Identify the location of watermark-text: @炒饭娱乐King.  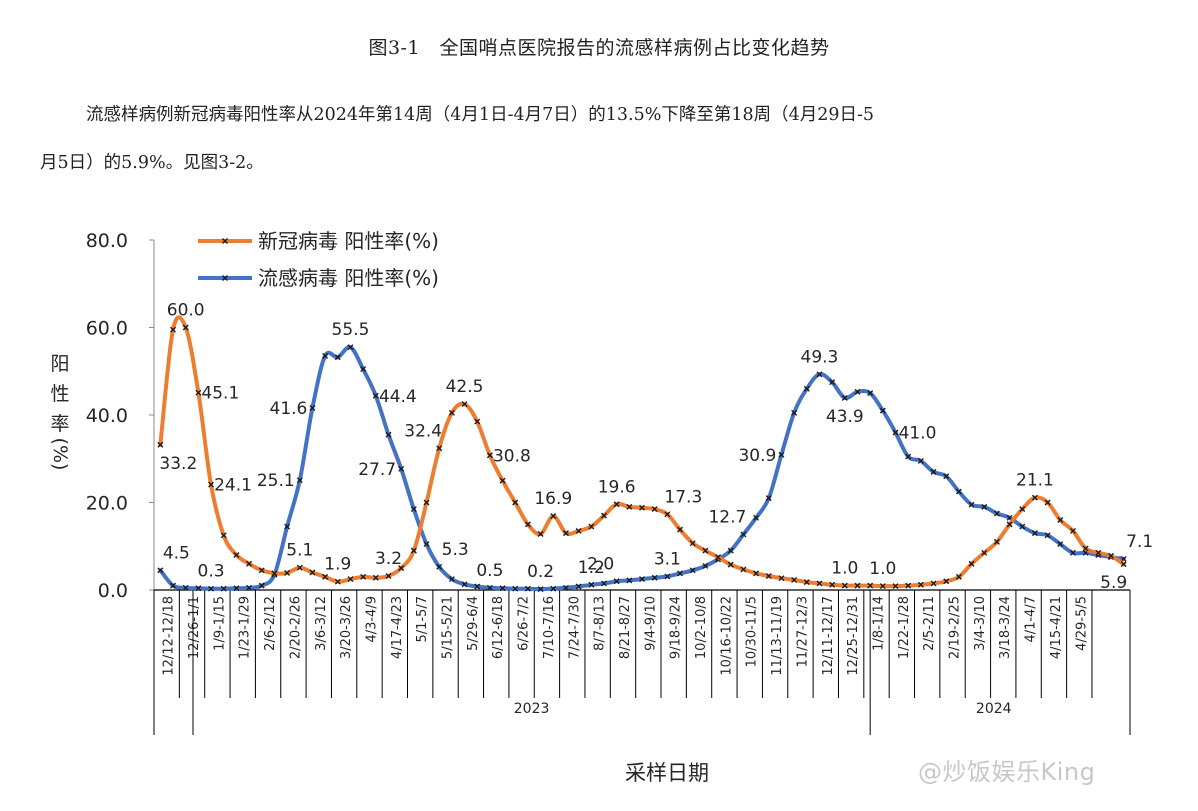
(1007, 772).